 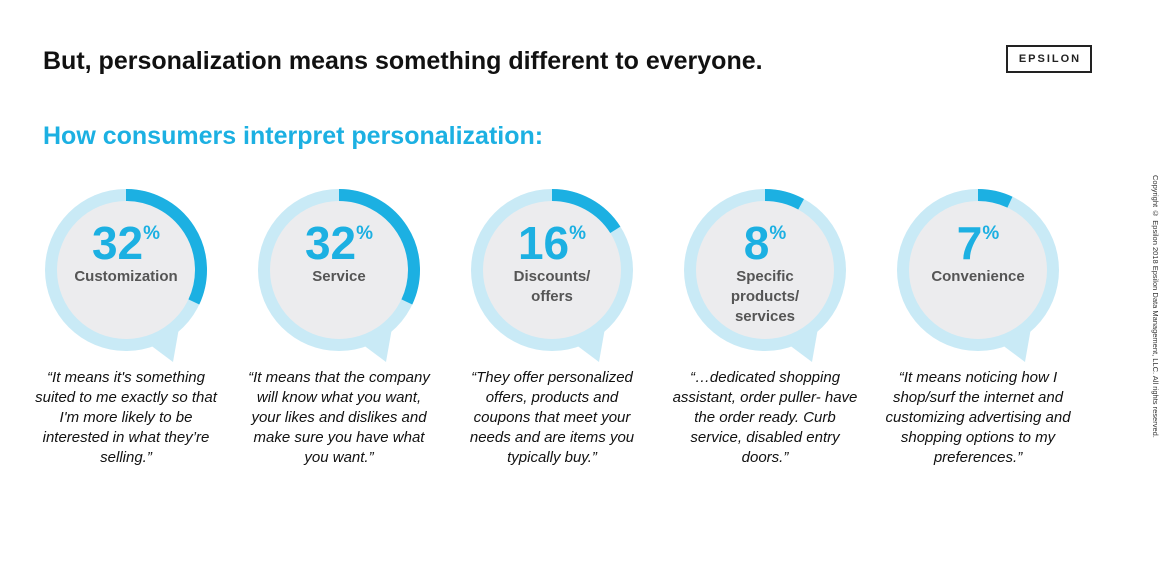 What do you see at coordinates (970, 243) in the screenshot?
I see `value-number: 7` at bounding box center [970, 243].